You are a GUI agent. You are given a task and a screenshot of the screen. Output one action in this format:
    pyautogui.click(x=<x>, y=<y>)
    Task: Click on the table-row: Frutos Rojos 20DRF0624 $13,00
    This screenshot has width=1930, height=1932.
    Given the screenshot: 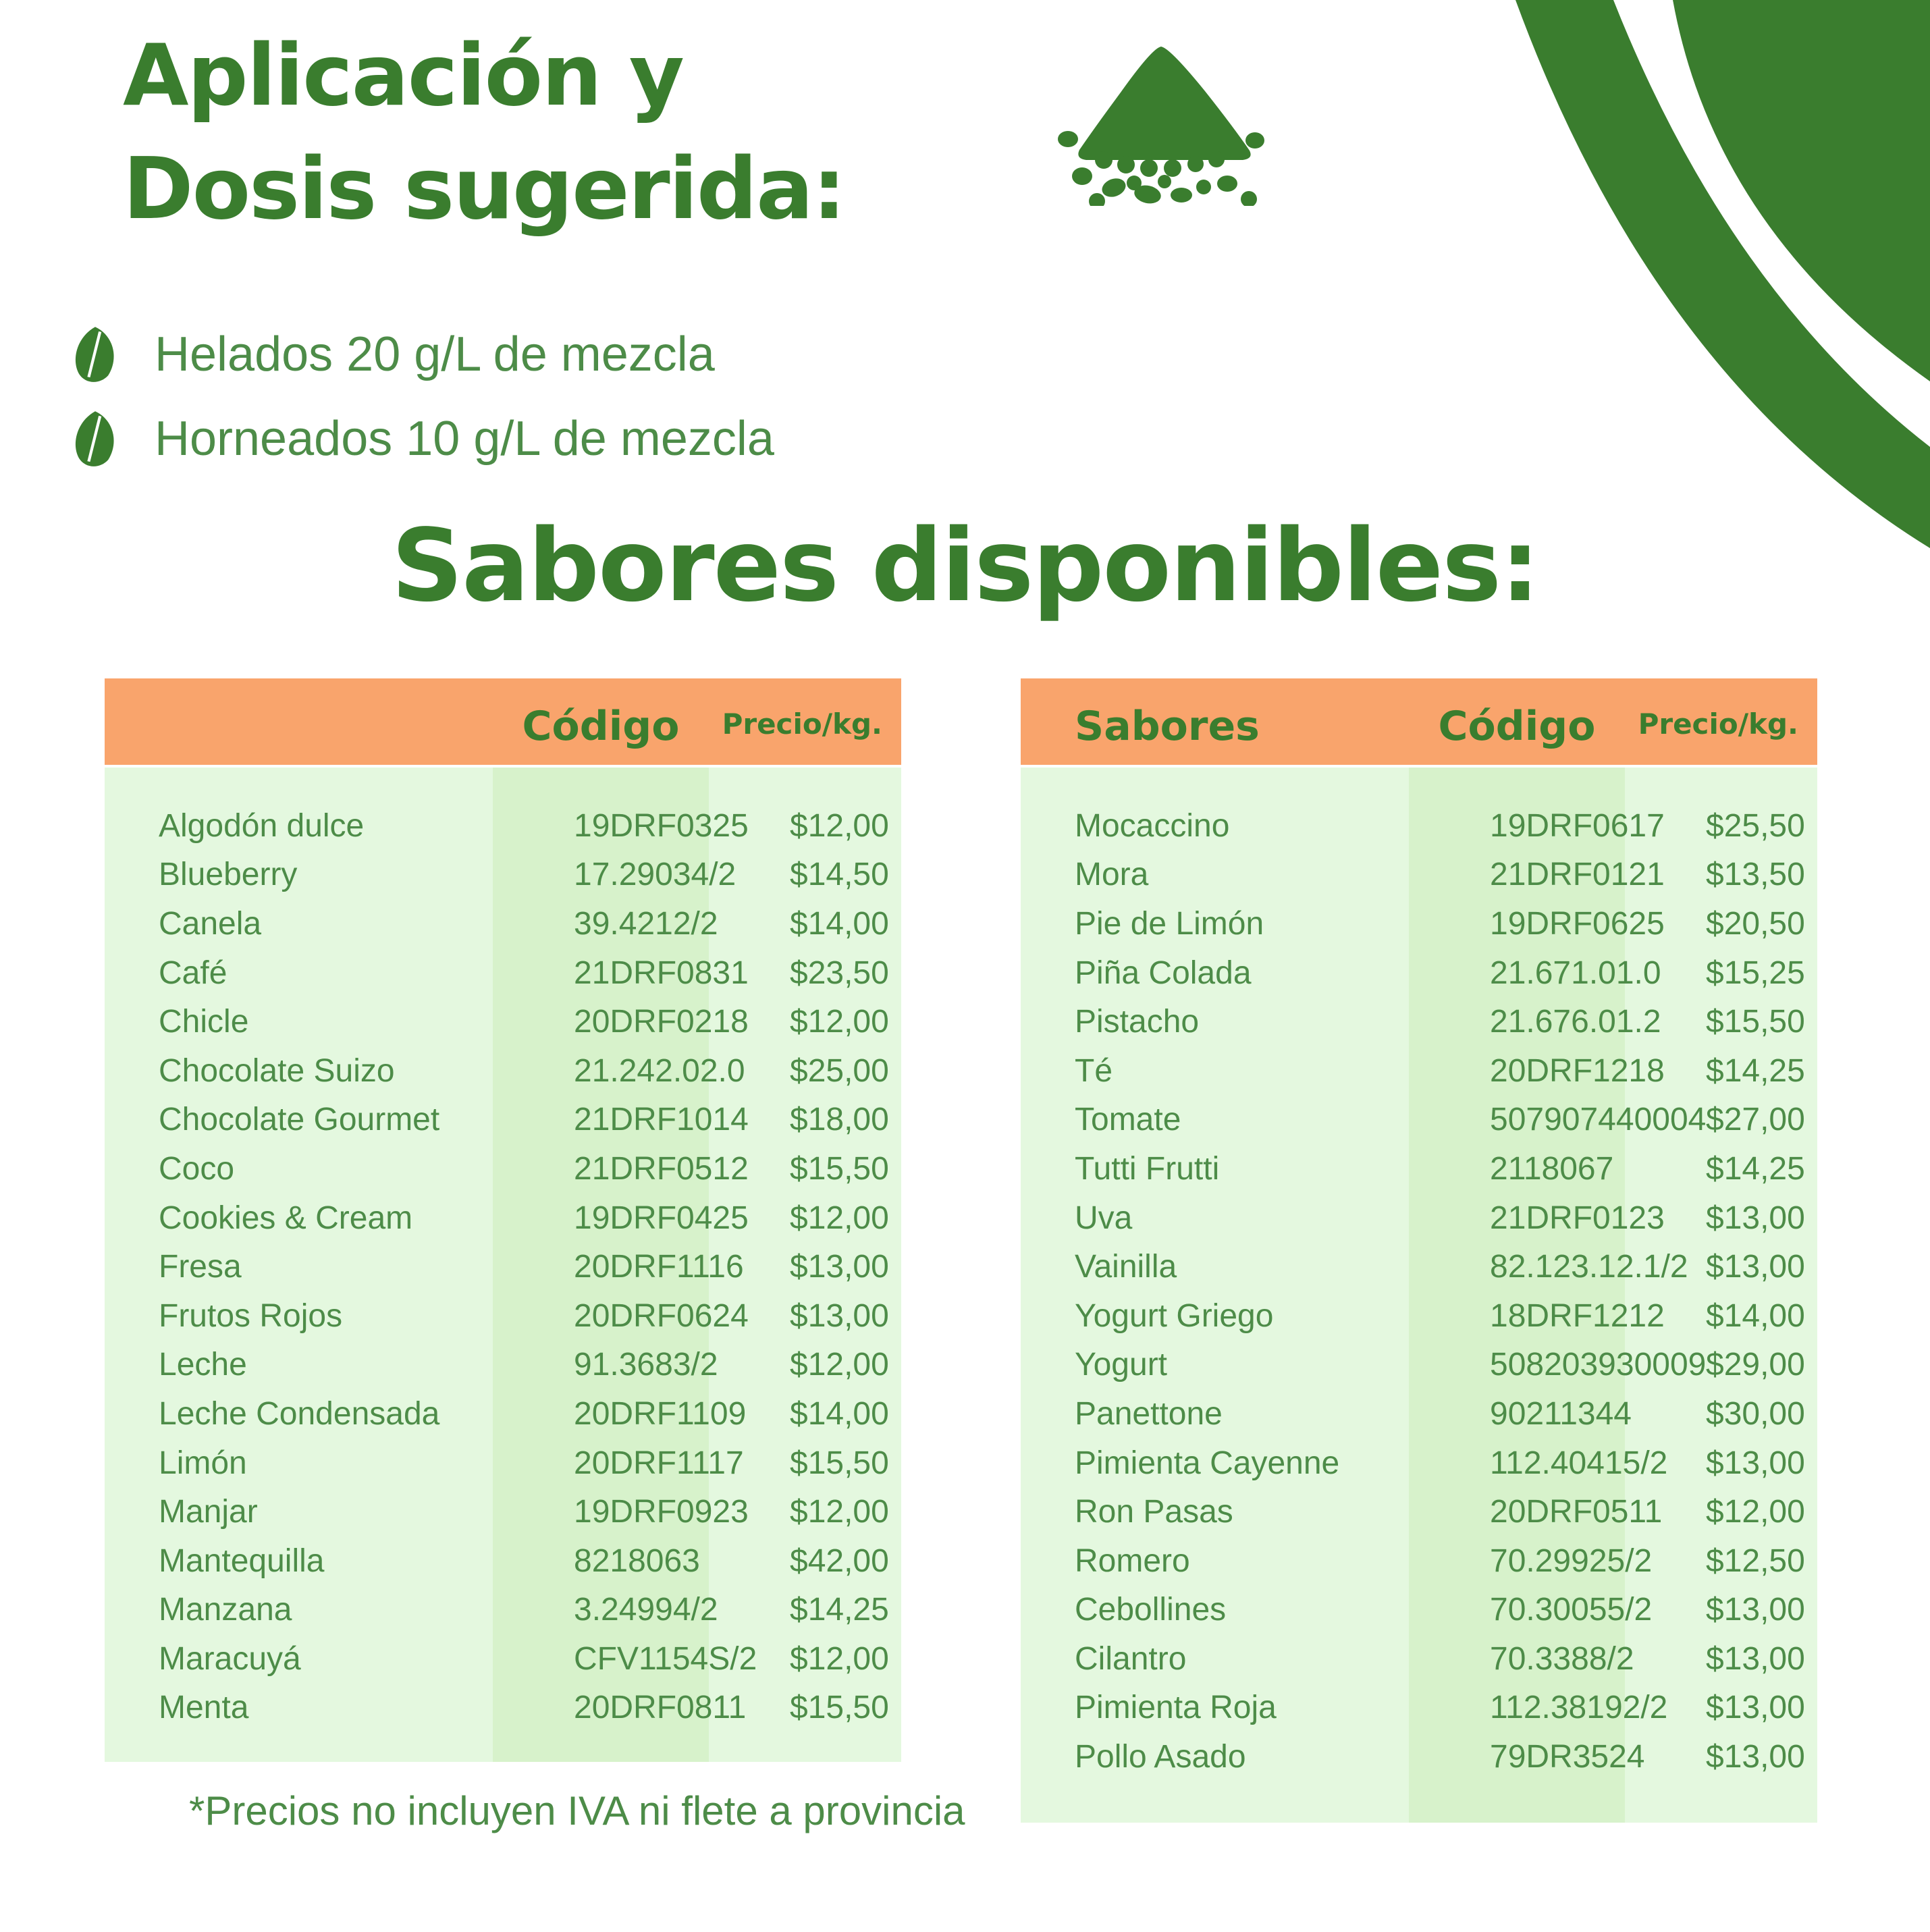 What is the action you would take?
    pyautogui.click(x=503, y=1316)
    